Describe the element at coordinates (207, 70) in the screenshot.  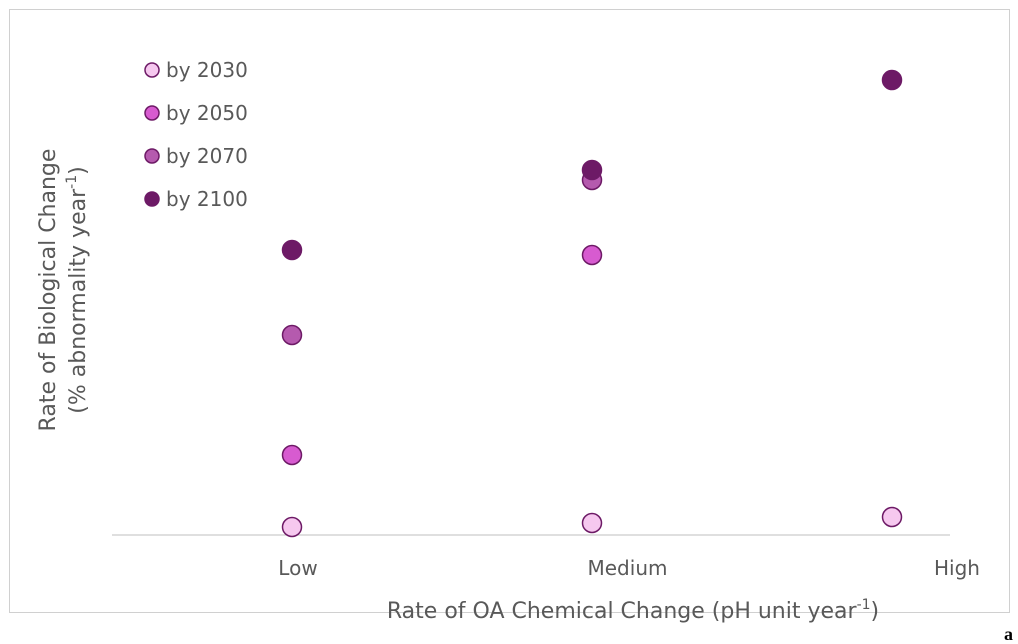
I see `legend-label: by 2030` at that location.